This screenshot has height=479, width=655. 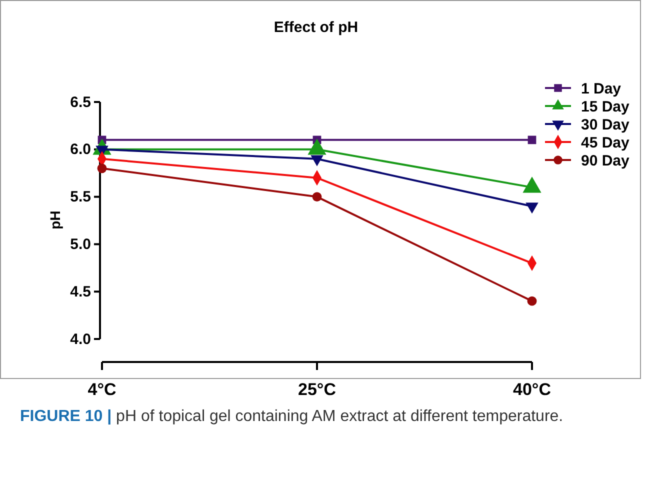 What do you see at coordinates (605, 107) in the screenshot?
I see `legend-label: 15 Day` at bounding box center [605, 107].